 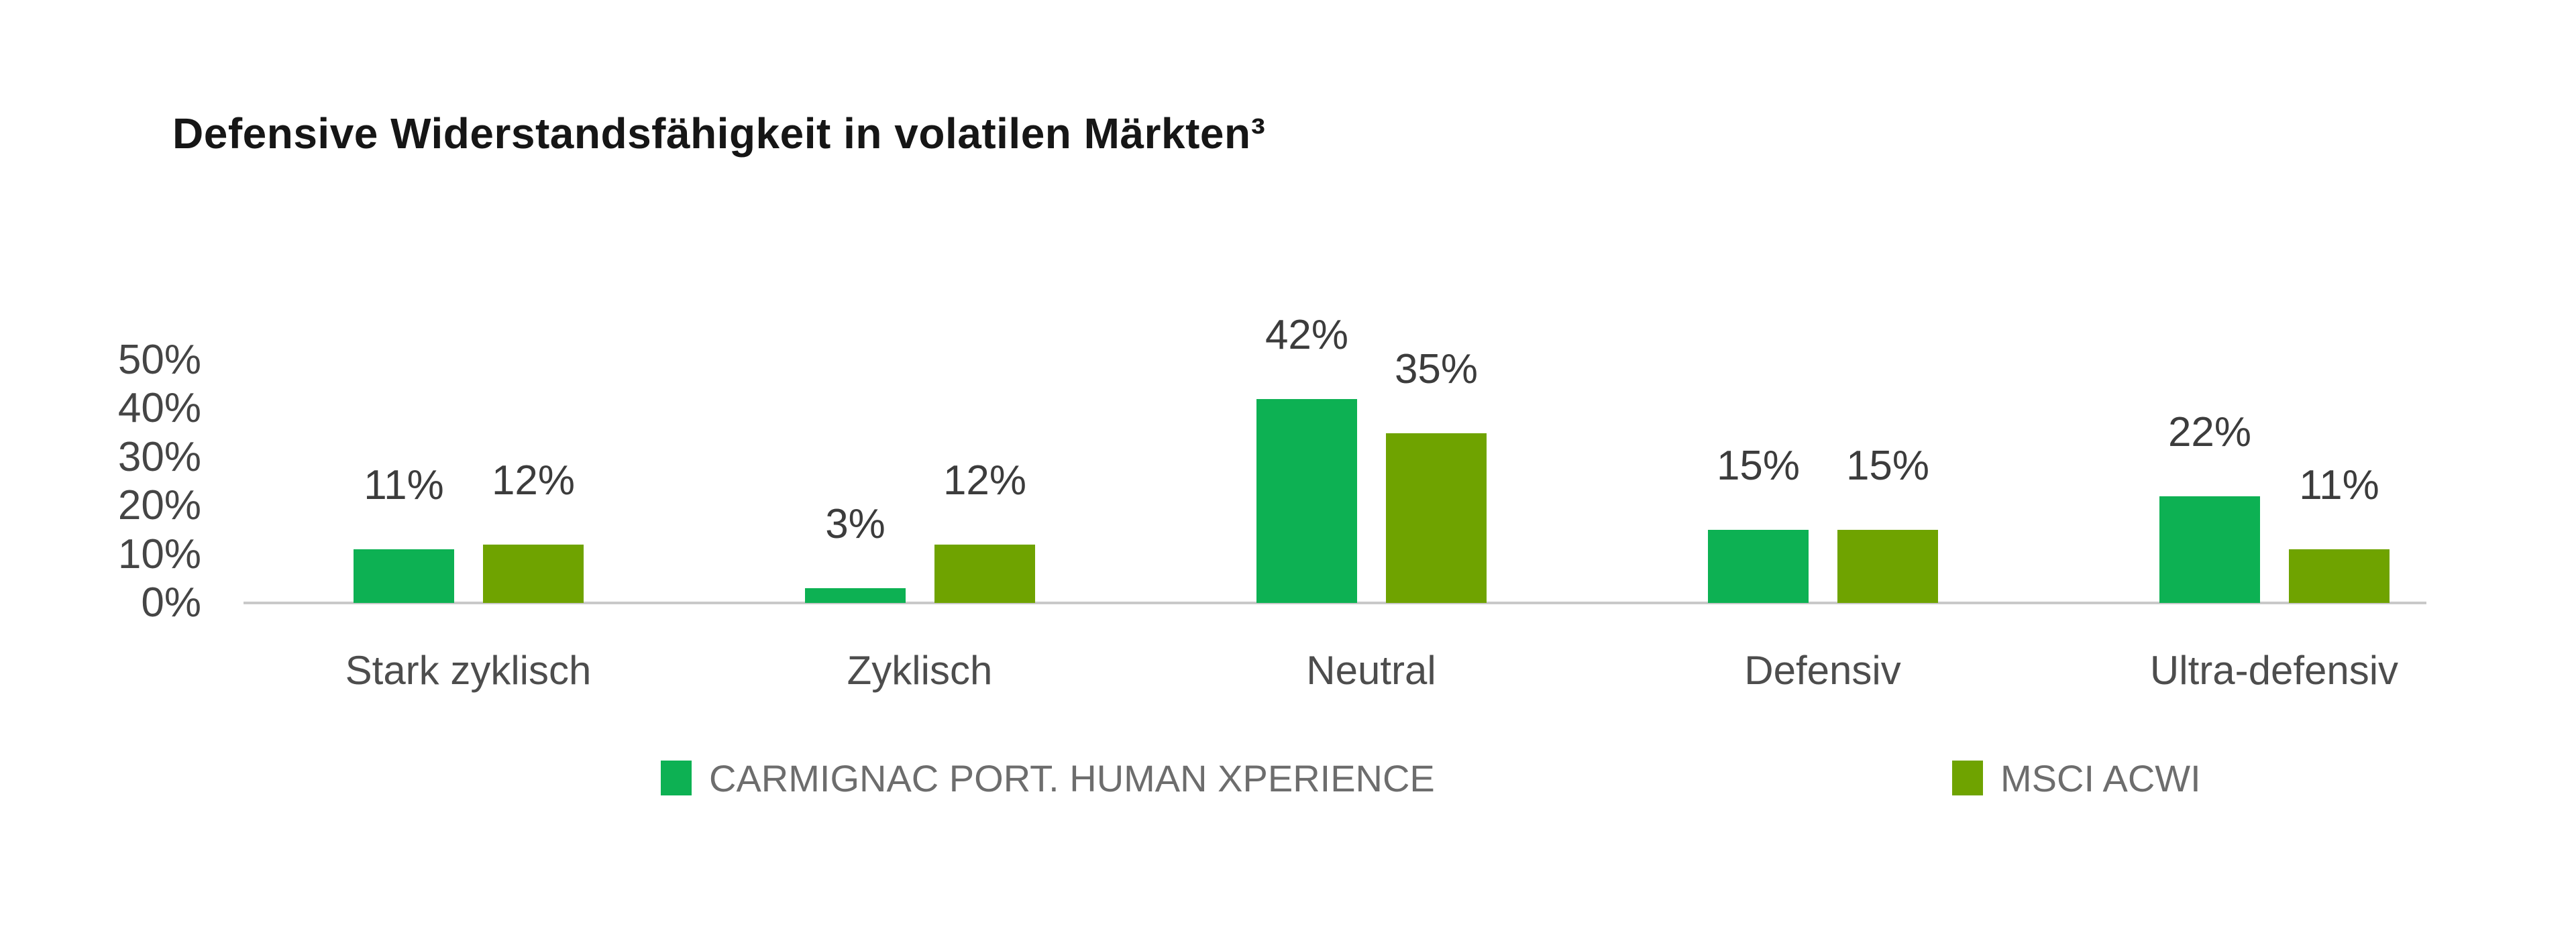 What do you see at coordinates (1307, 335) in the screenshot?
I see `bar-value-label: 42%` at bounding box center [1307, 335].